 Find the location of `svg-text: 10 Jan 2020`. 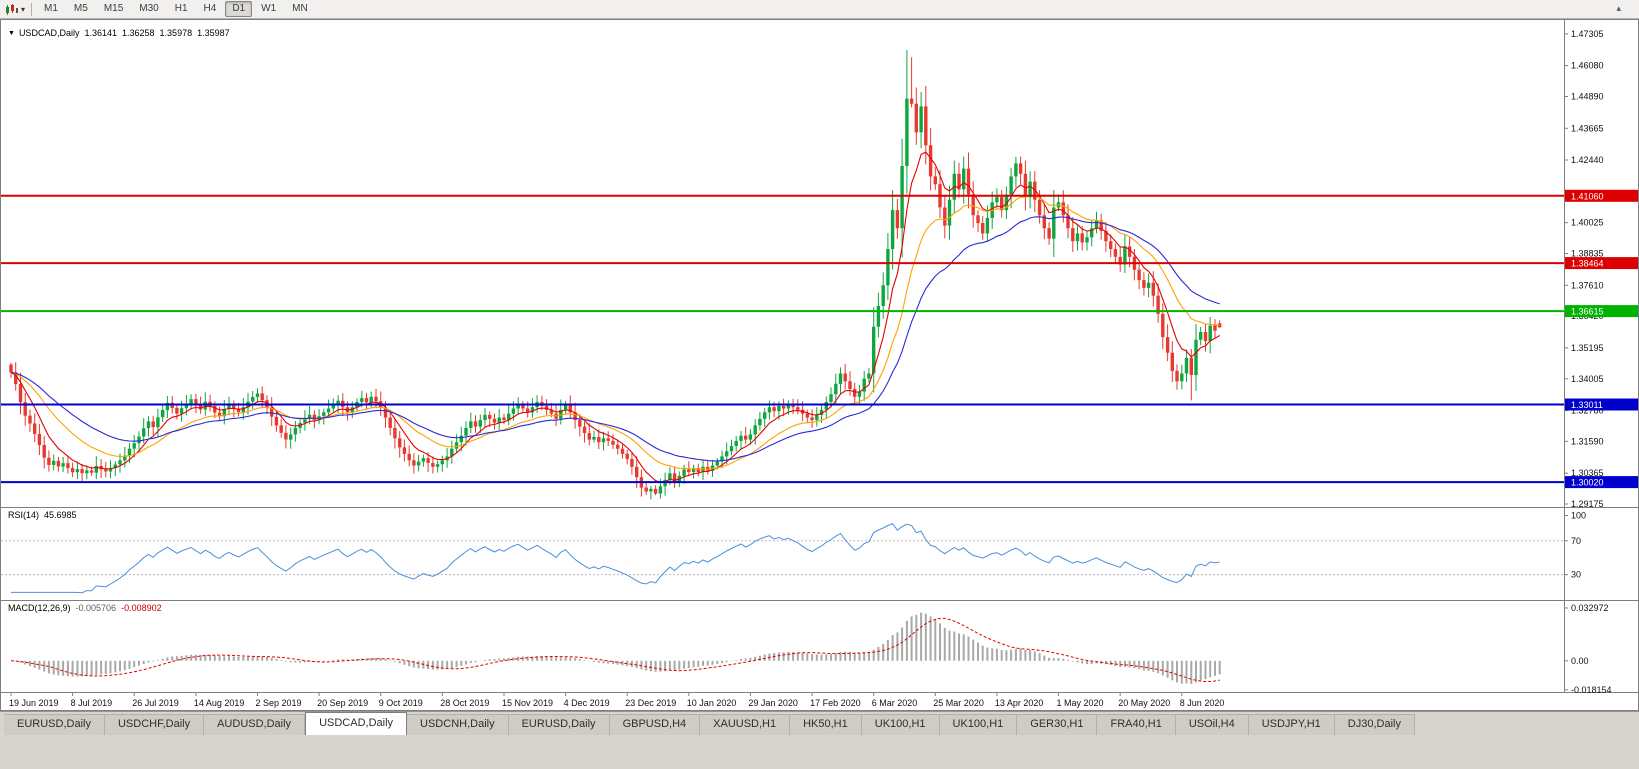

svg-text: 10 Jan 2020 is located at coordinates (712, 703).